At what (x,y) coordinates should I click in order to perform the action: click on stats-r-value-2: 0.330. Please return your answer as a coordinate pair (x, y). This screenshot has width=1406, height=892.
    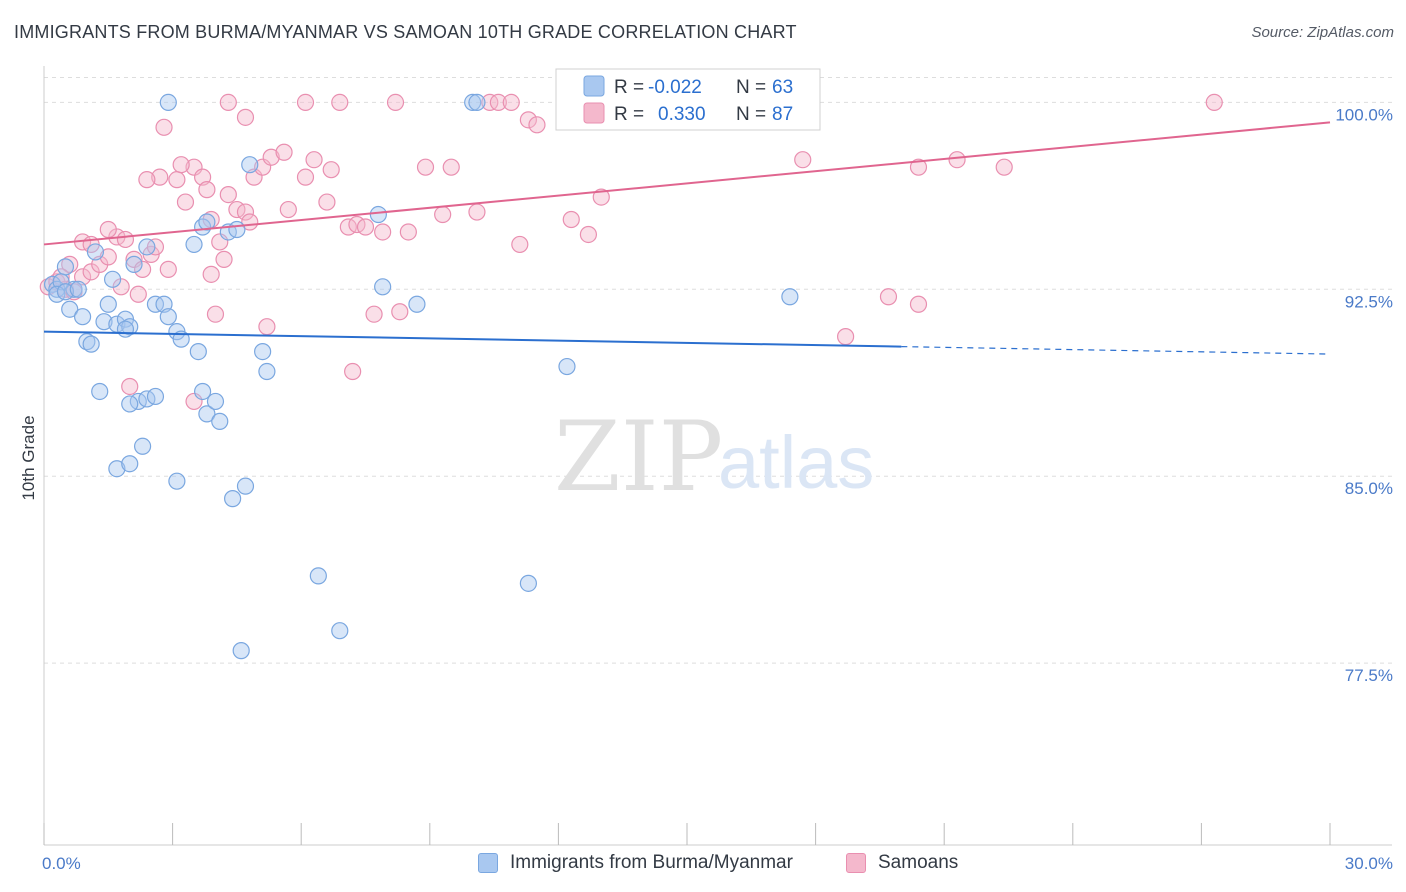
    Looking at the image, I should click on (682, 114).